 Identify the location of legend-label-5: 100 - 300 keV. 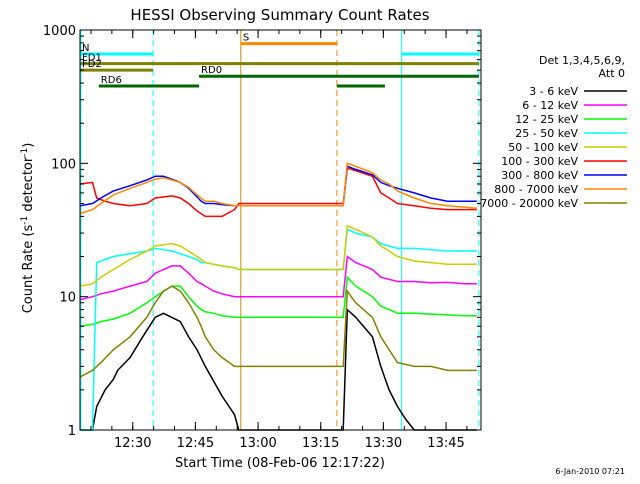
(539, 161).